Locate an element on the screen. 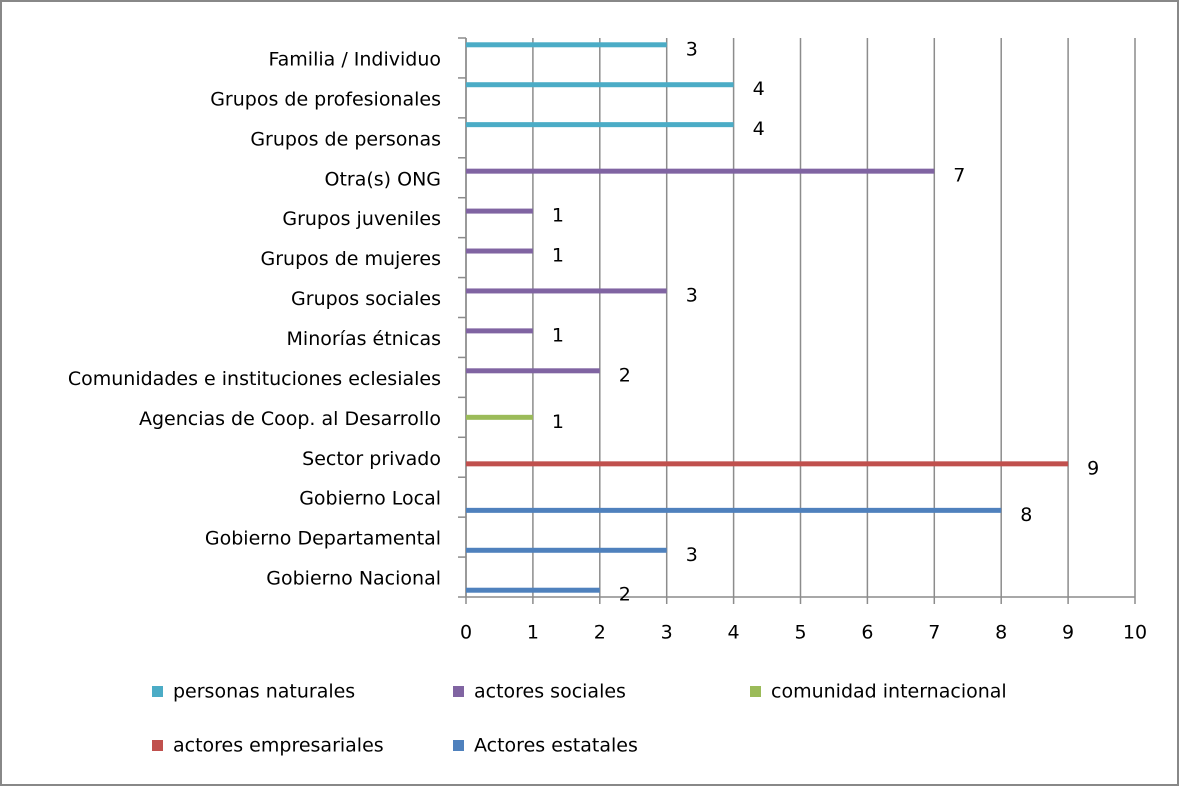 The width and height of the screenshot is (1180, 787). value-label: 9 is located at coordinates (1093, 468).